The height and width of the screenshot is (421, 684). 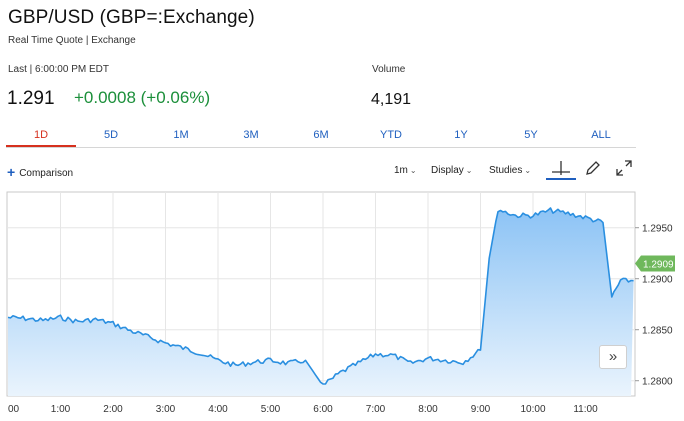 What do you see at coordinates (657, 280) in the screenshot?
I see `y-tick-label: 1.2900` at bounding box center [657, 280].